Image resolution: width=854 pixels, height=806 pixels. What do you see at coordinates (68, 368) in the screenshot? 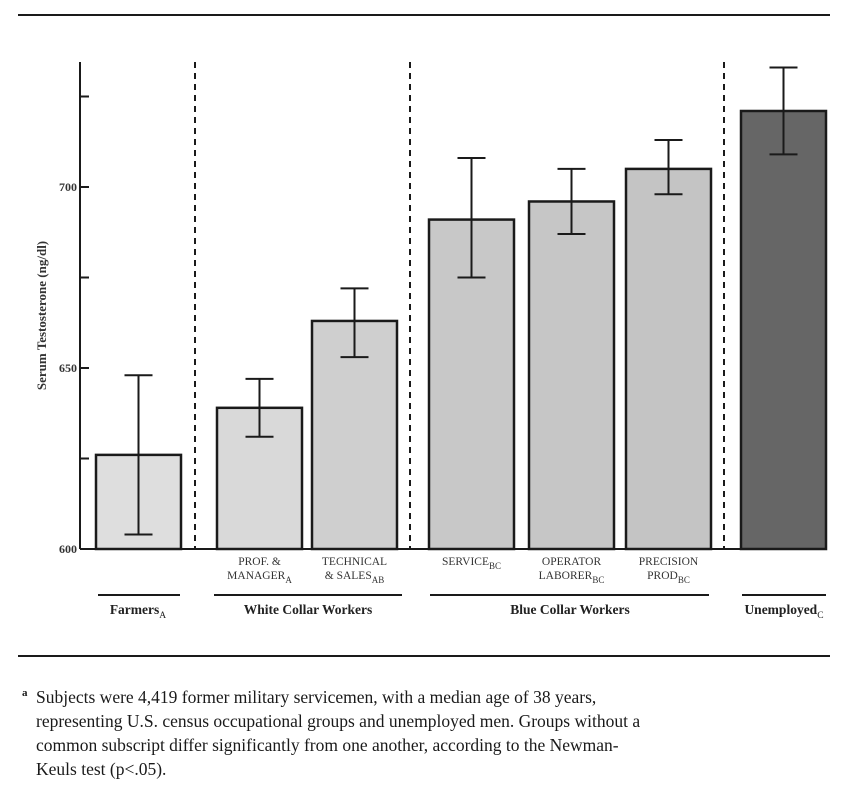
I see `y-tick-label: 650` at bounding box center [68, 368].